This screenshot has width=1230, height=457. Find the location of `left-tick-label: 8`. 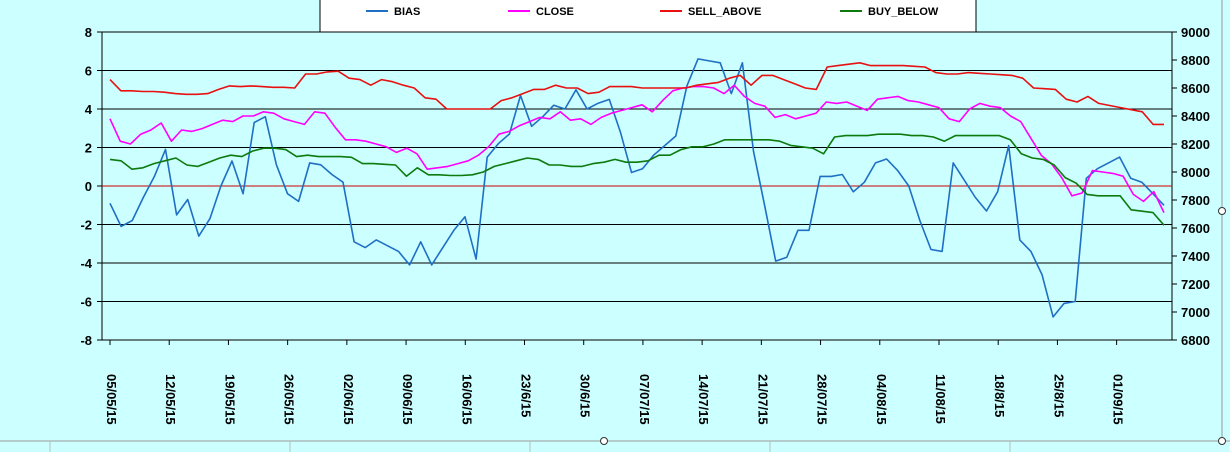

left-tick-label: 8 is located at coordinates (88, 32).